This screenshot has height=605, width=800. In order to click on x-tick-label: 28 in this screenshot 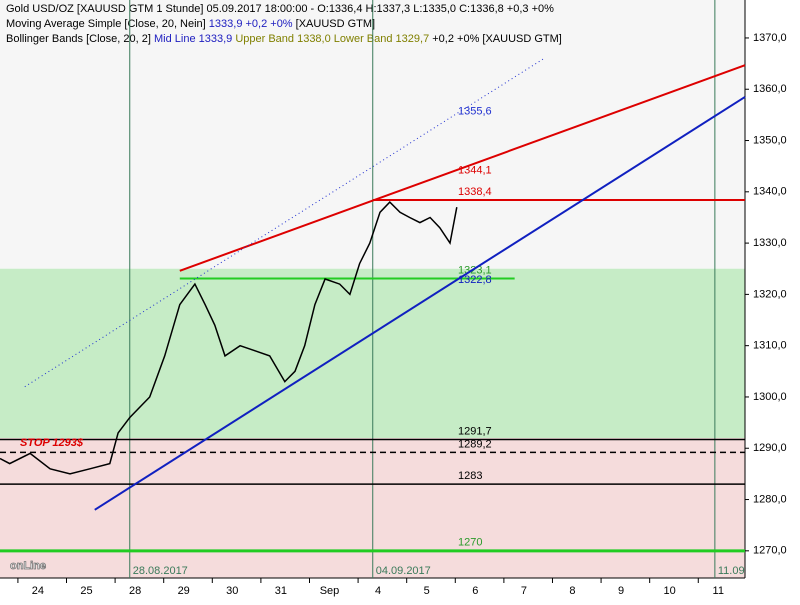, I will do `click(135, 591)`.